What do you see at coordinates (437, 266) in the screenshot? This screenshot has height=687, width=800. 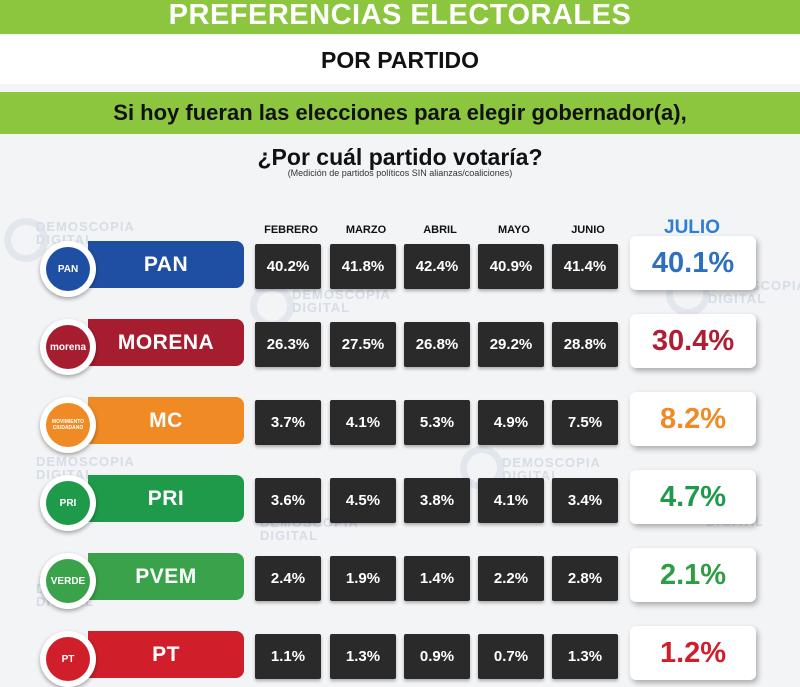 I see `month-value-cell: 42.4%` at bounding box center [437, 266].